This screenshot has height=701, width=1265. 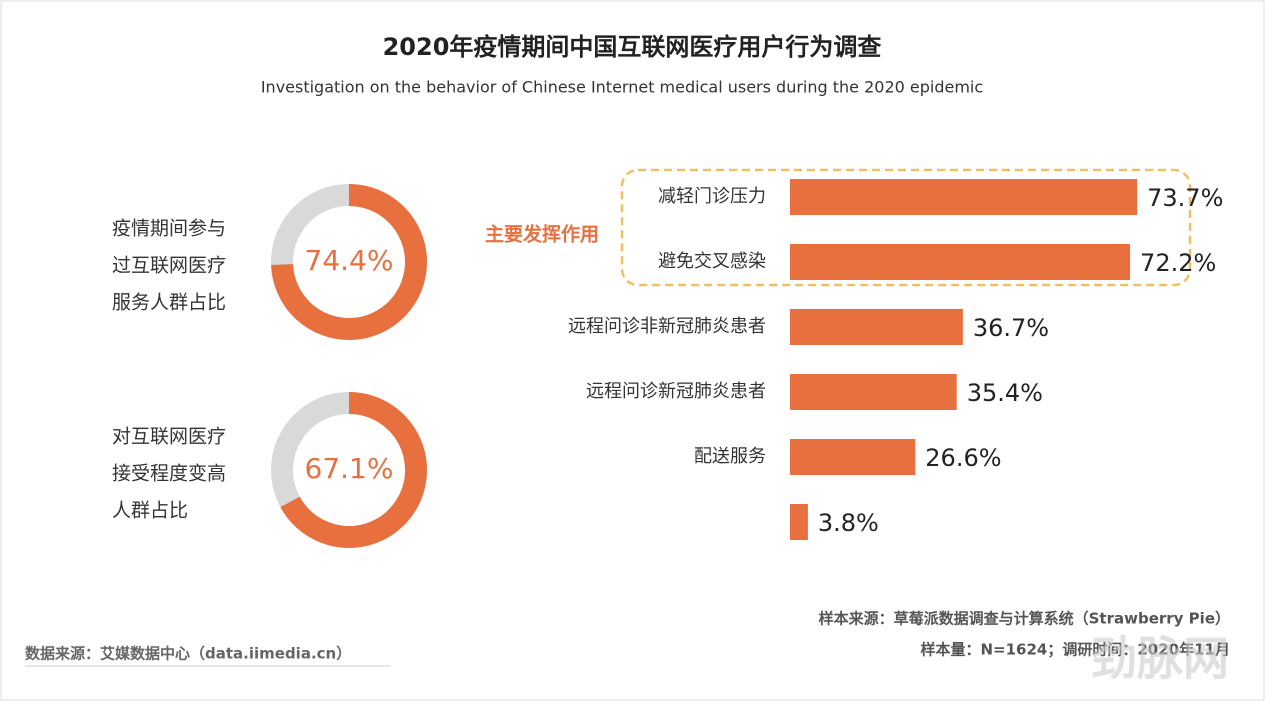 I want to click on value-label: 3.8%, so click(x=848, y=523).